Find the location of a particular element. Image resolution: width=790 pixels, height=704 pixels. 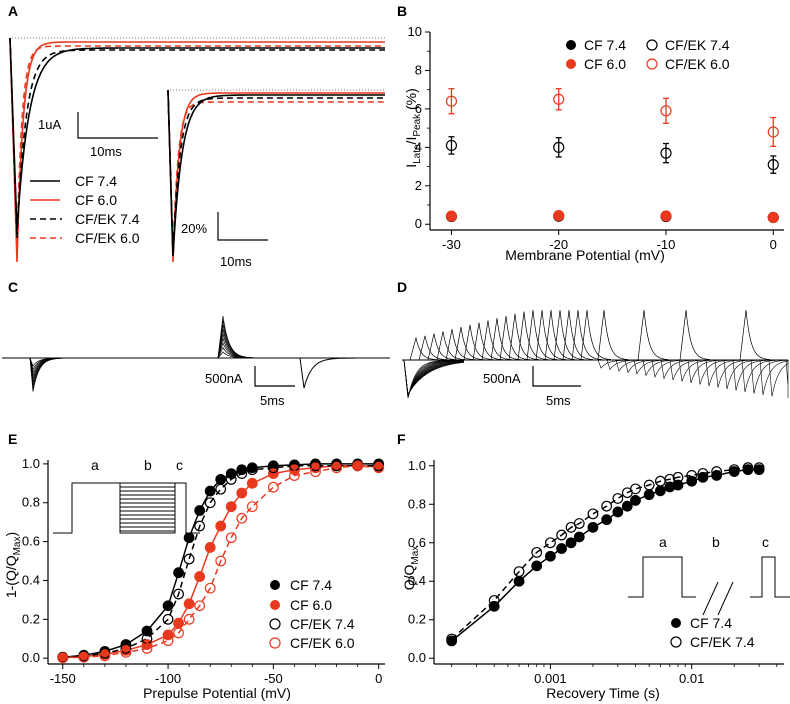

protocol-e-b: b is located at coordinates (148, 465).